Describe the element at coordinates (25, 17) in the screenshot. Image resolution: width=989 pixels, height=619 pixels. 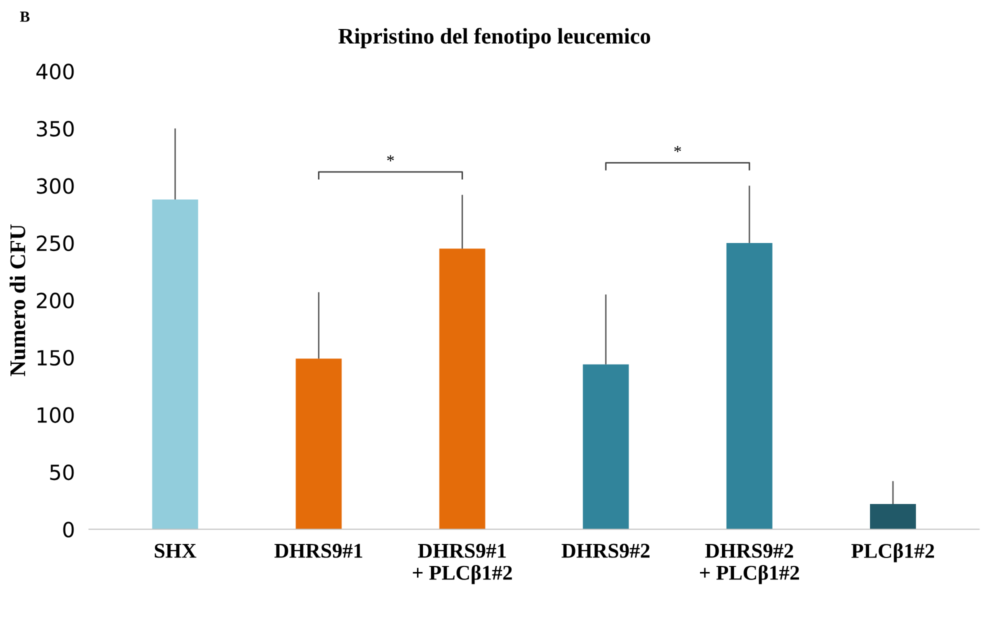
I see `text: B` at that location.